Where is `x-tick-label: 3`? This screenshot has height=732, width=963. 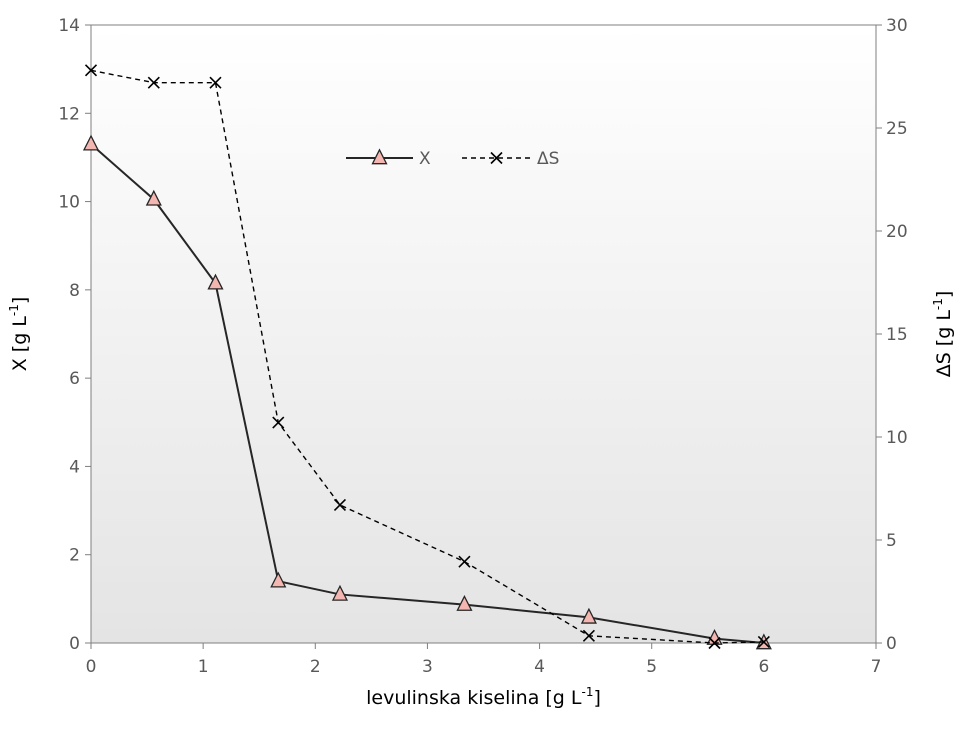 x-tick-label: 3 is located at coordinates (427, 667).